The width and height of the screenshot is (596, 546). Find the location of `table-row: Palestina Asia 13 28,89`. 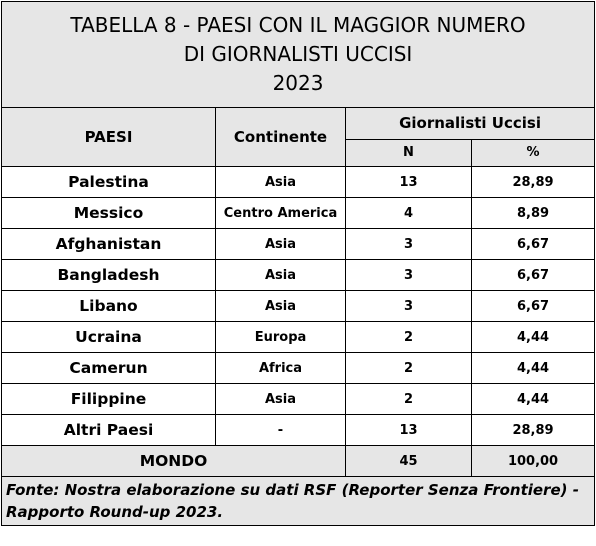

table-row: Palestina Asia 13 28,89 is located at coordinates (298, 182).